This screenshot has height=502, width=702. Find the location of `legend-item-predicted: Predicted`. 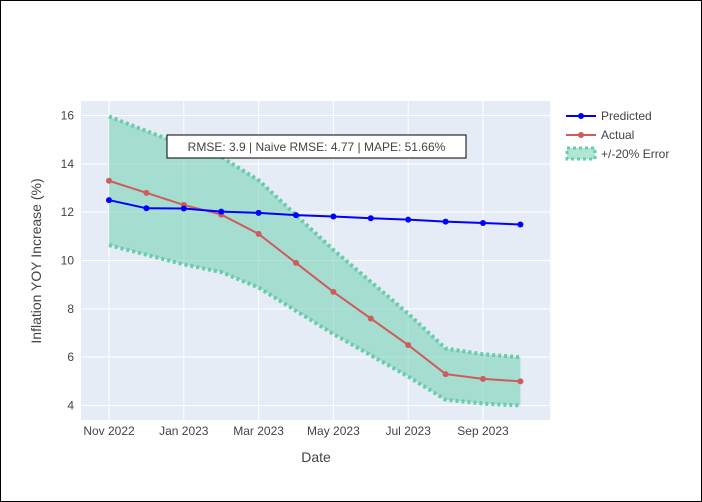

legend-item-predicted: Predicted is located at coordinates (609, 116).